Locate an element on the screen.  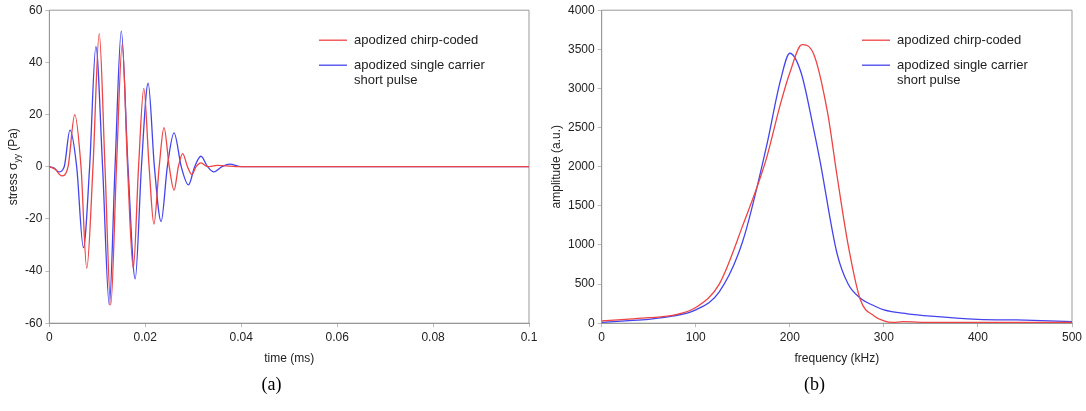
y-tick-label: 60 is located at coordinates (35, 9).